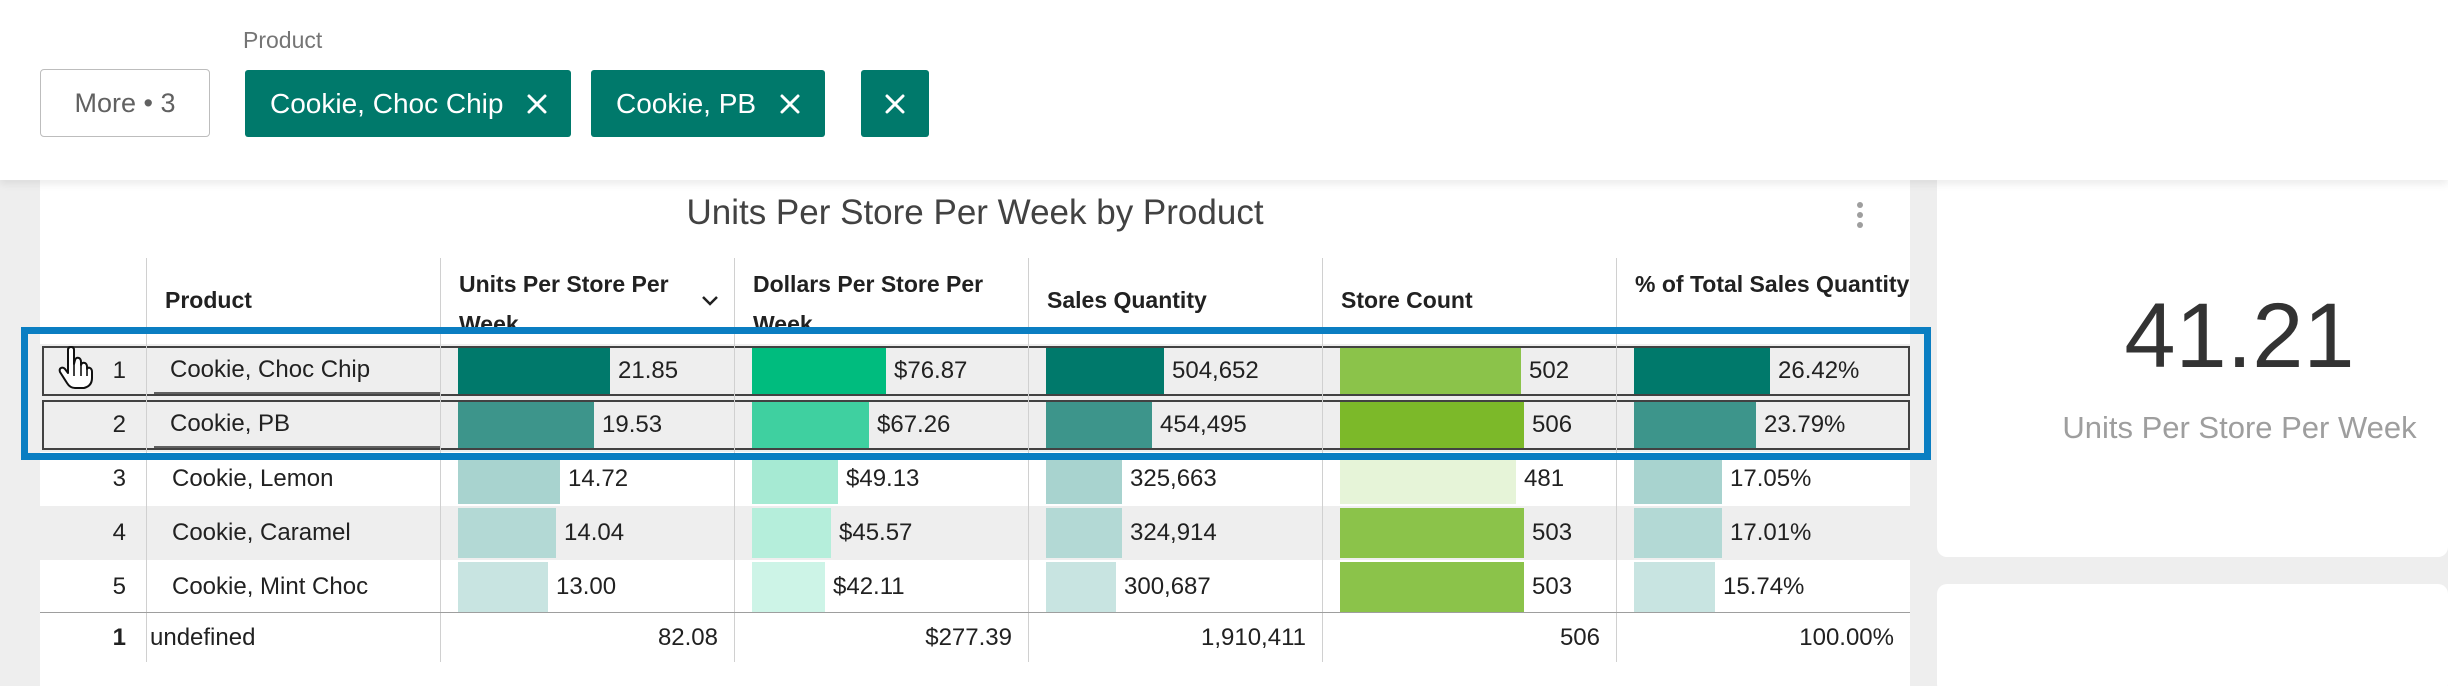 This screenshot has height=694, width=2448. I want to click on qty-value: 300,687, so click(1167, 586).